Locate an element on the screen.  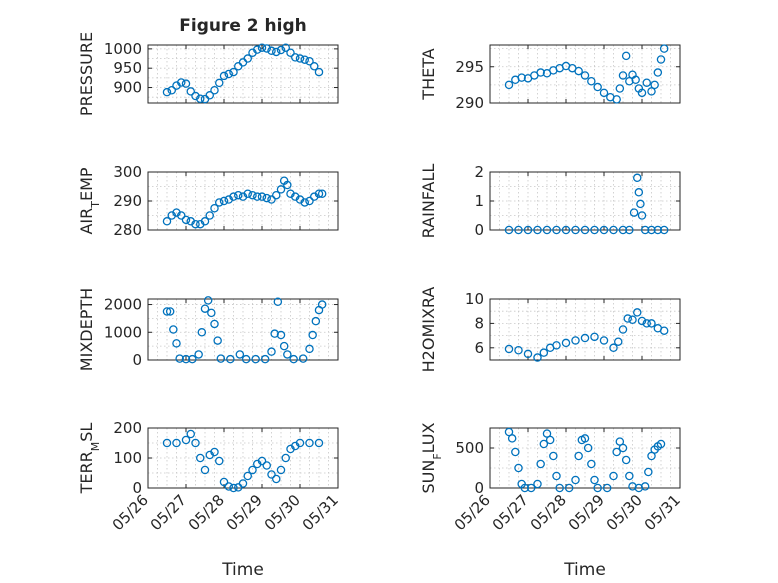
y-axis-label: MIXDEPTH is located at coordinates (86, 329).